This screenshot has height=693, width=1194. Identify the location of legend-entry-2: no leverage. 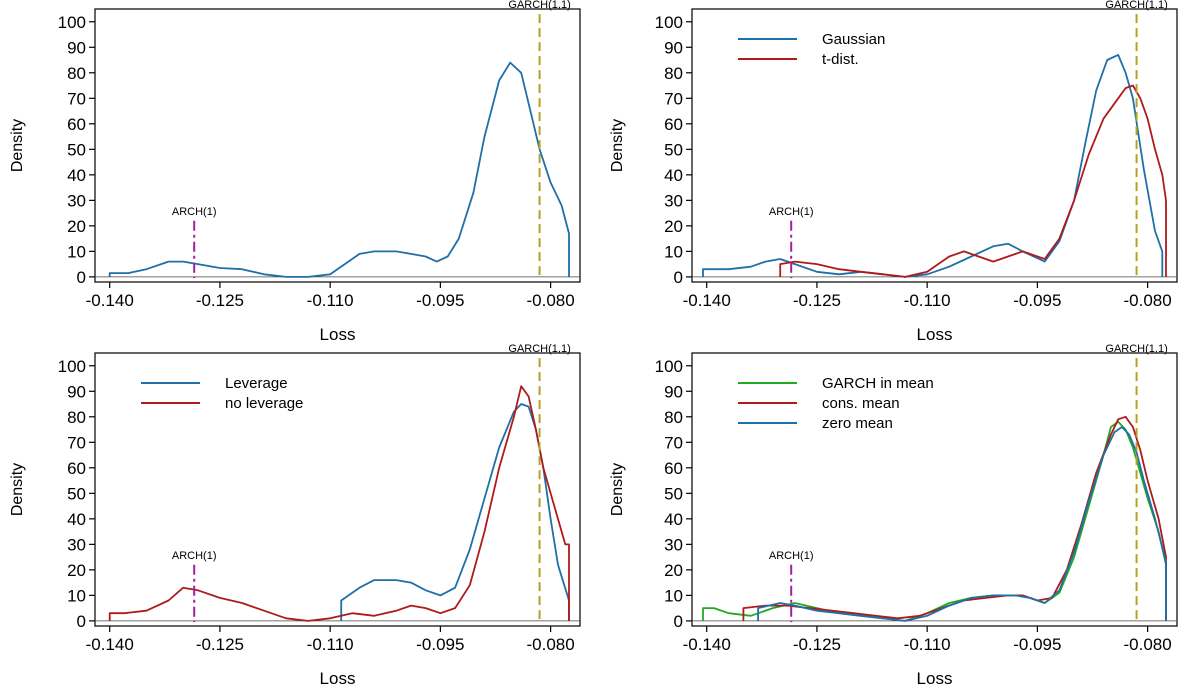
(264, 403).